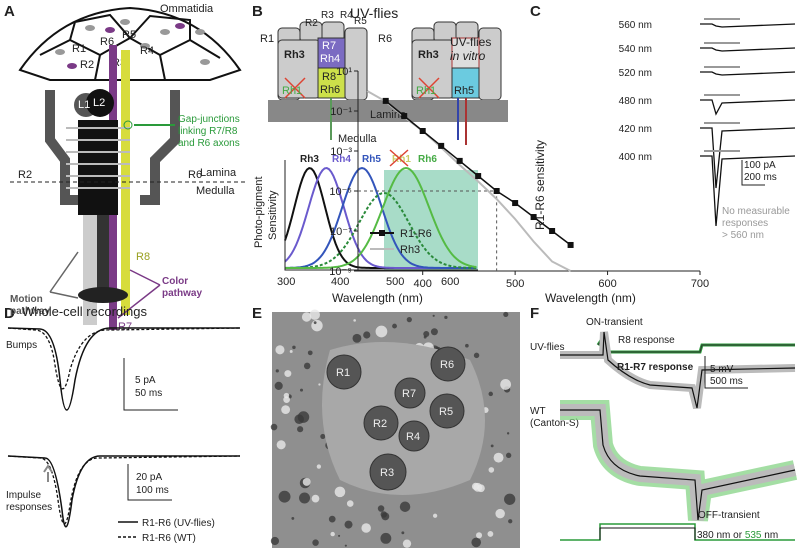  I want to click on facets, so click(130, 47).